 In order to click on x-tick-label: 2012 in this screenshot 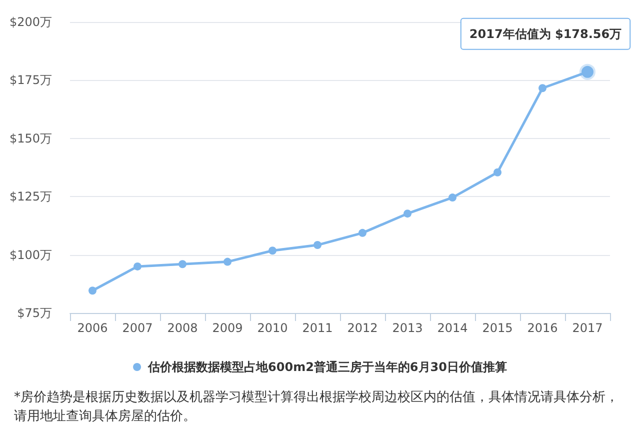, I will do `click(362, 328)`.